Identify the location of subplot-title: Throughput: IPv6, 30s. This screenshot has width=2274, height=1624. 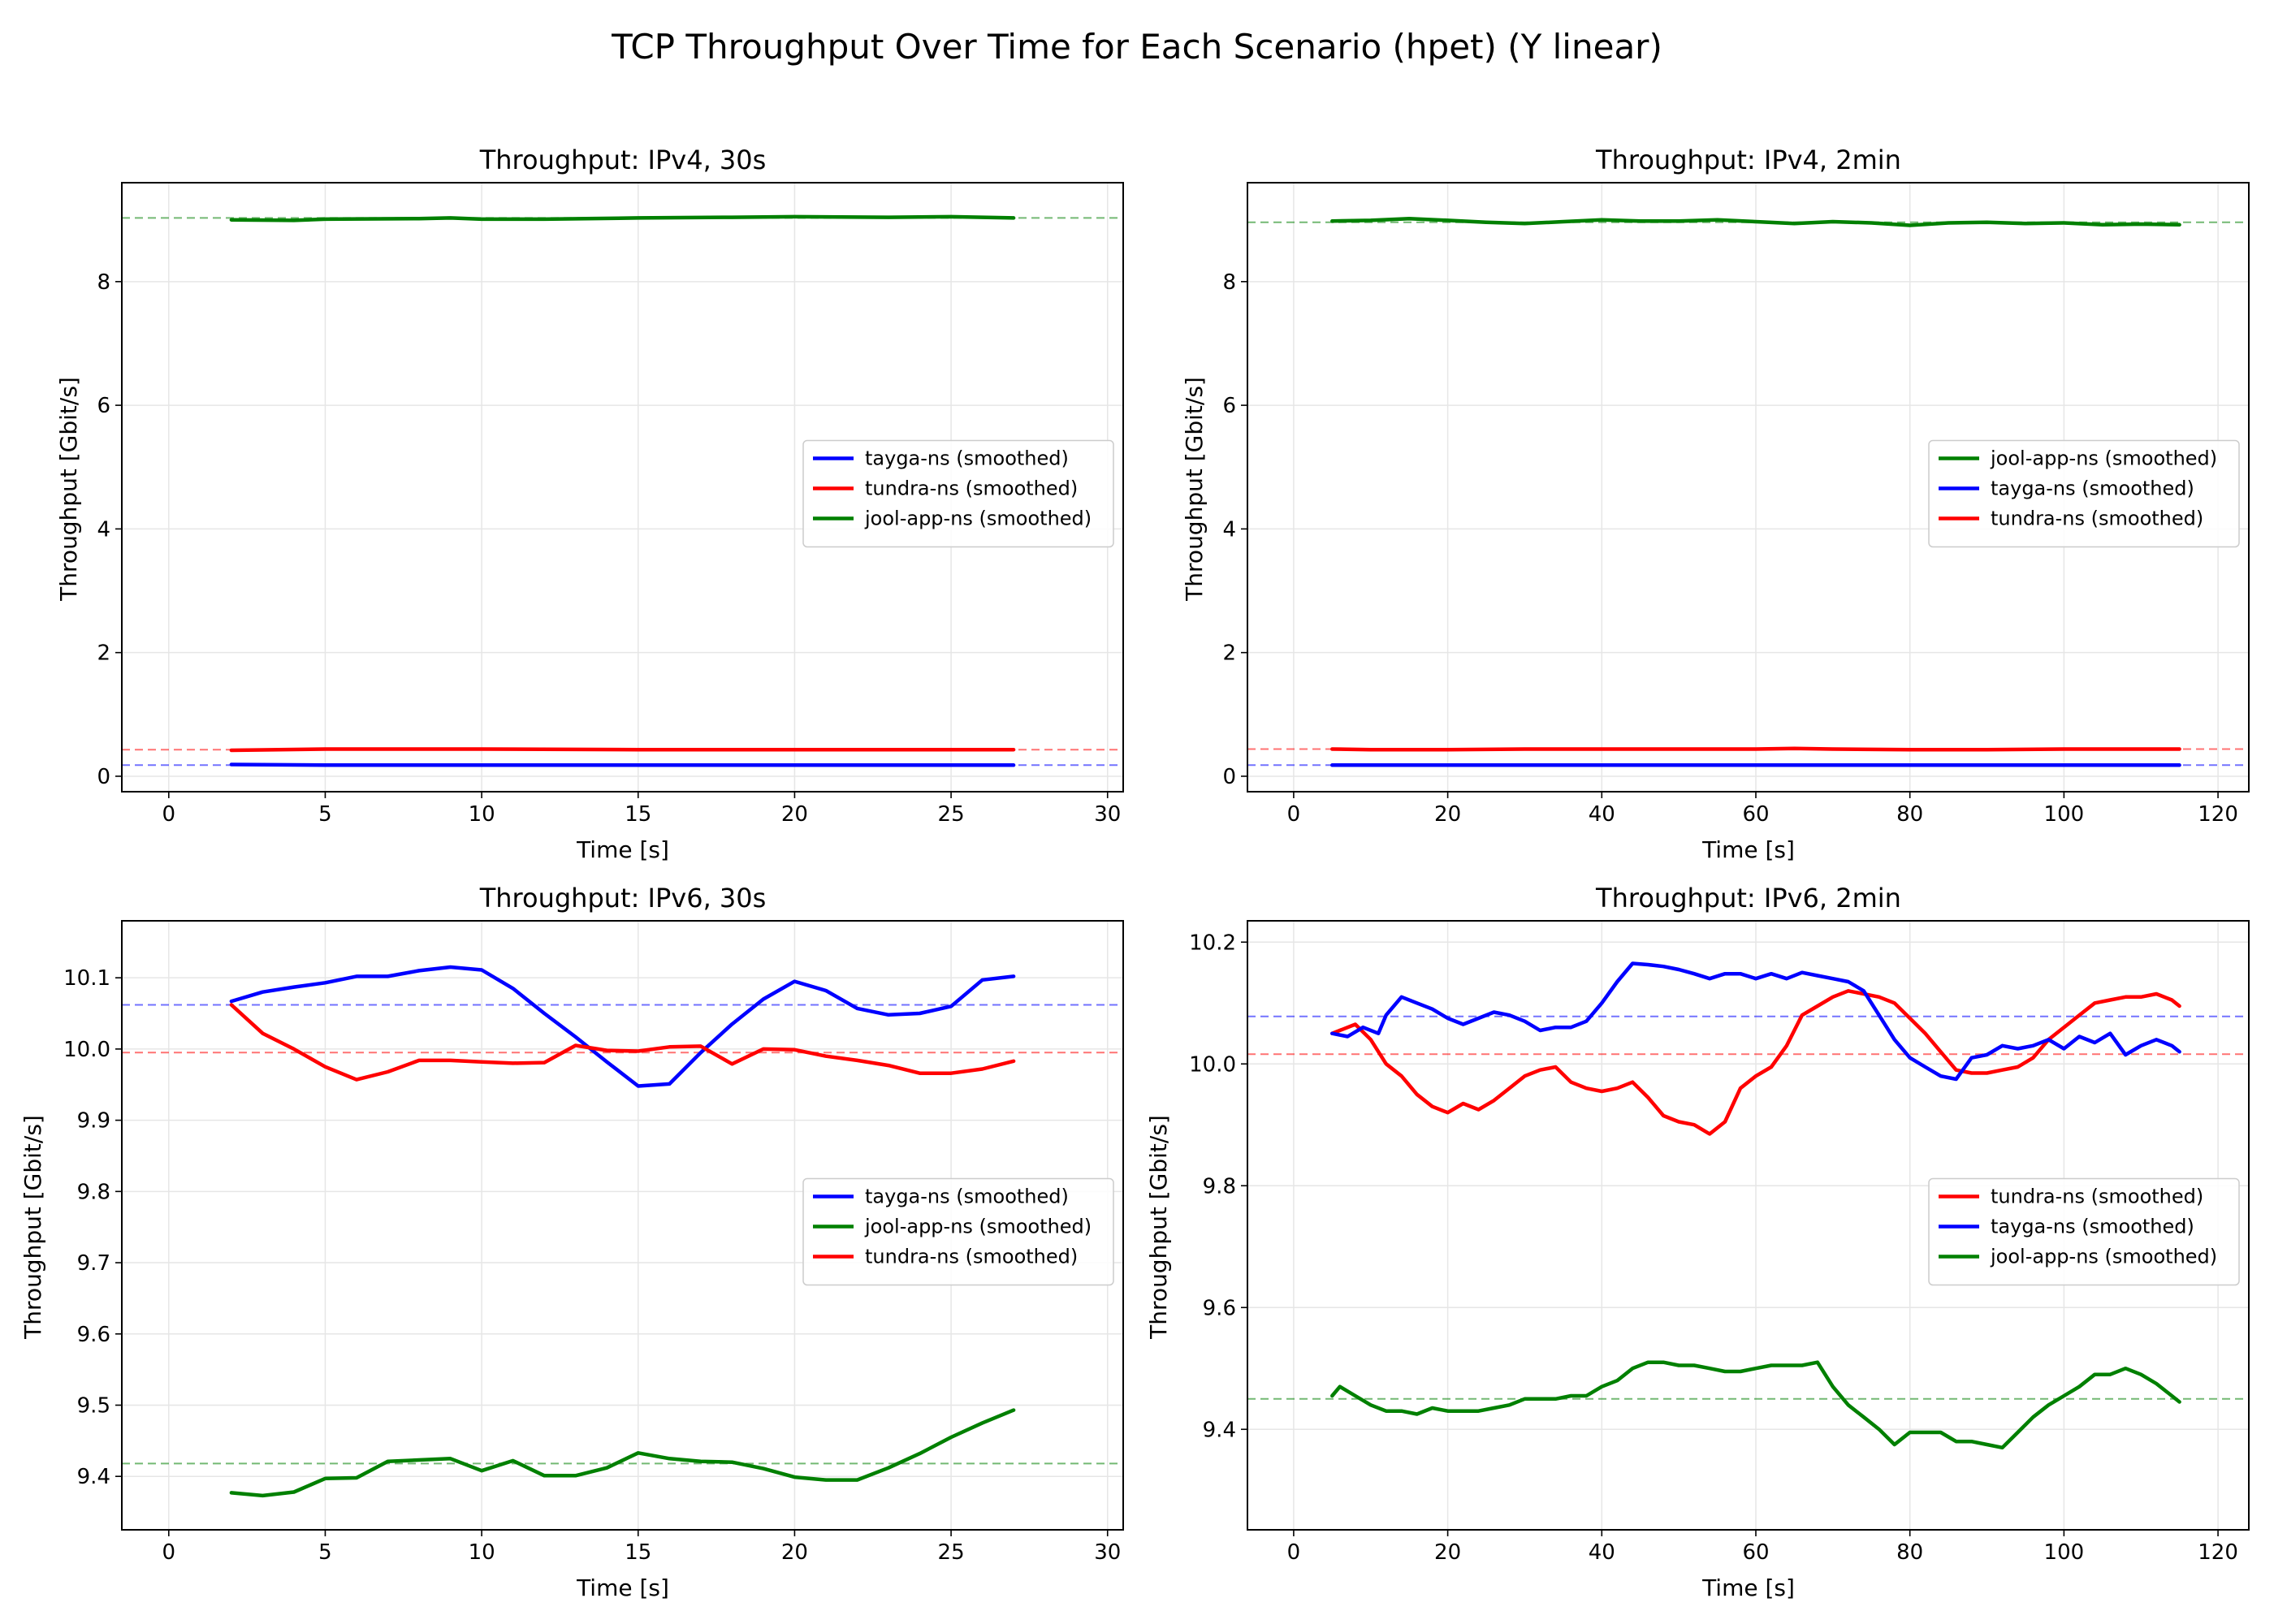
(623, 898).